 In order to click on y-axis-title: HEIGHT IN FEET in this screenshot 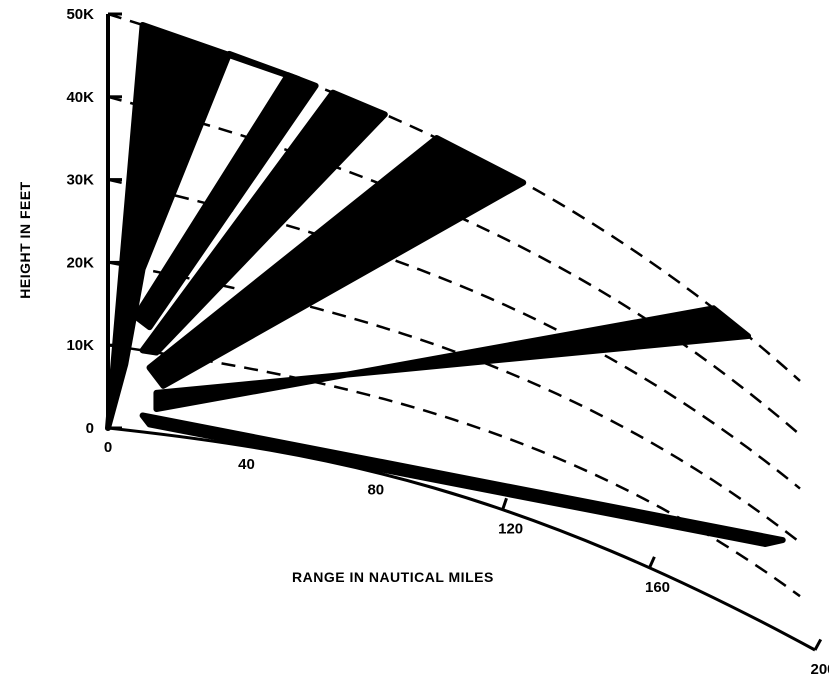, I will do `click(25, 239)`.